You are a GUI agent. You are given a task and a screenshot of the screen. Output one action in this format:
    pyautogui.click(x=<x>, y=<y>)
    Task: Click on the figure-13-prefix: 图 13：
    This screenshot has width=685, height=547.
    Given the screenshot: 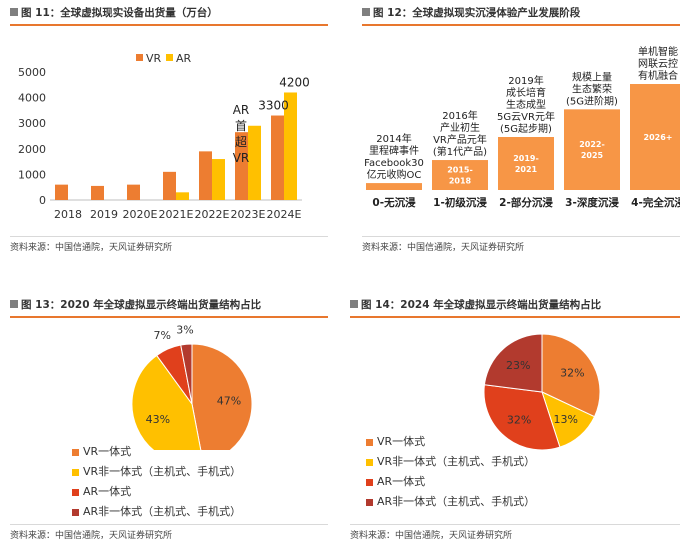 What is the action you would take?
    pyautogui.click(x=41, y=304)
    